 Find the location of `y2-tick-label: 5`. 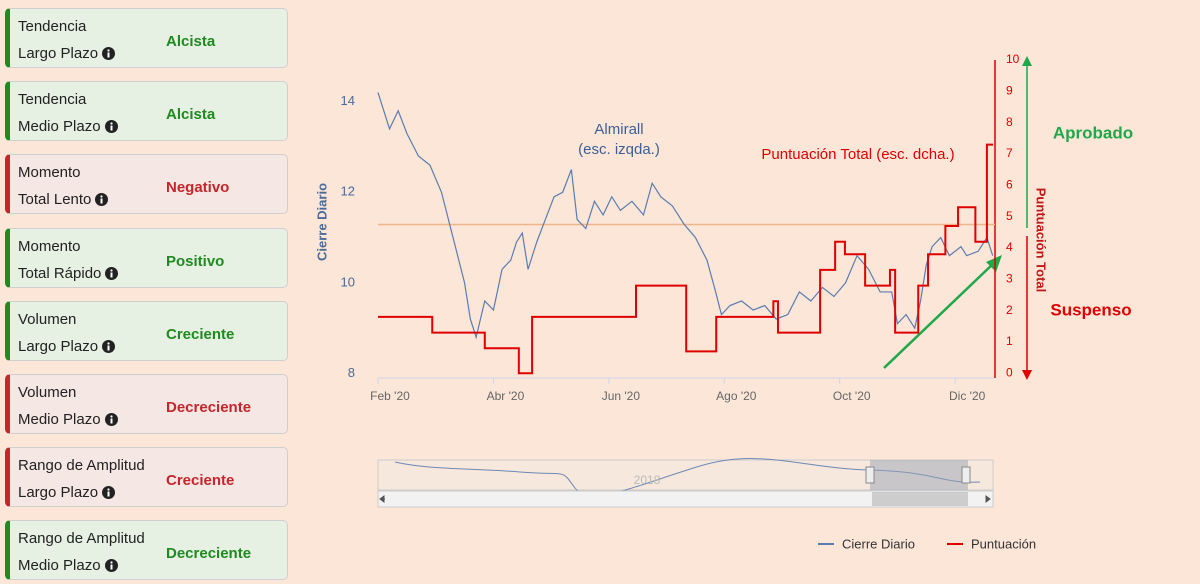

y2-tick-label: 5 is located at coordinates (1009, 216).